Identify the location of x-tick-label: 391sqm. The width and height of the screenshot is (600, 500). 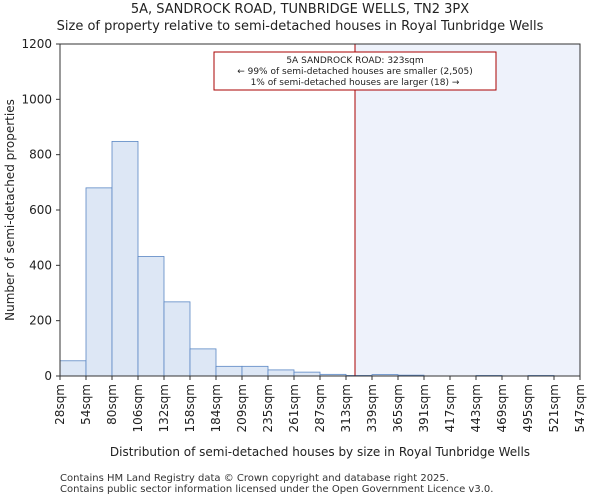
(424, 408).